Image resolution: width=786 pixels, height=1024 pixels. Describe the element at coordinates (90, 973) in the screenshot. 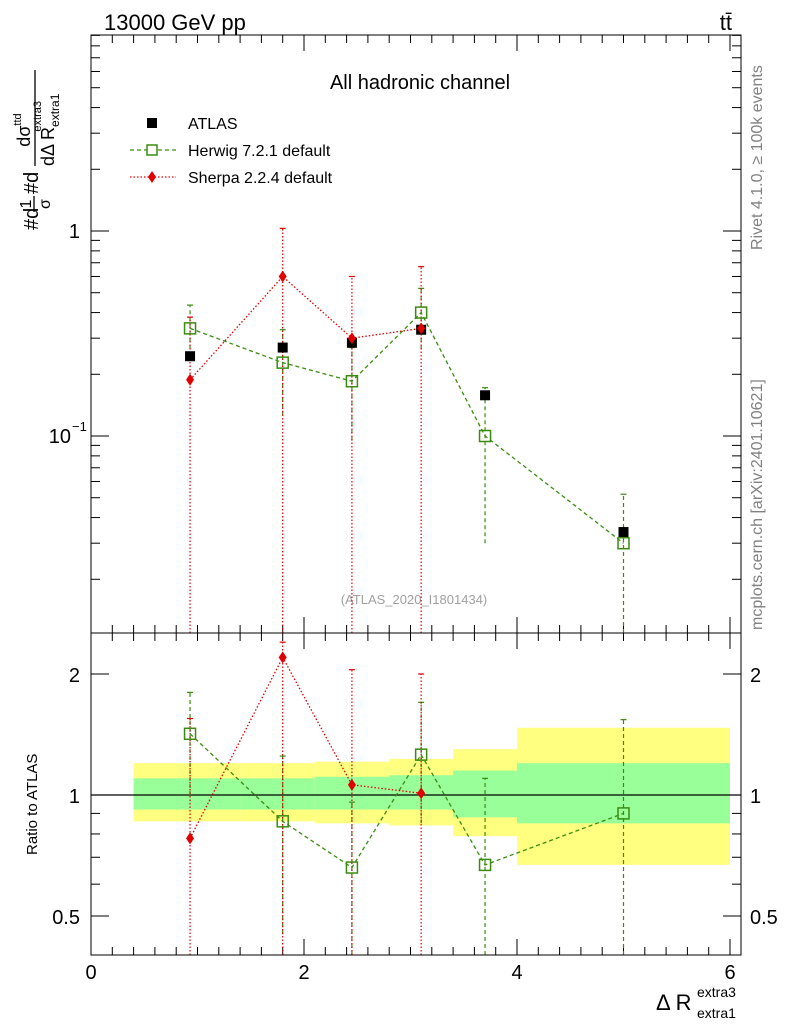

I see `x-tick-label-0: 0` at that location.